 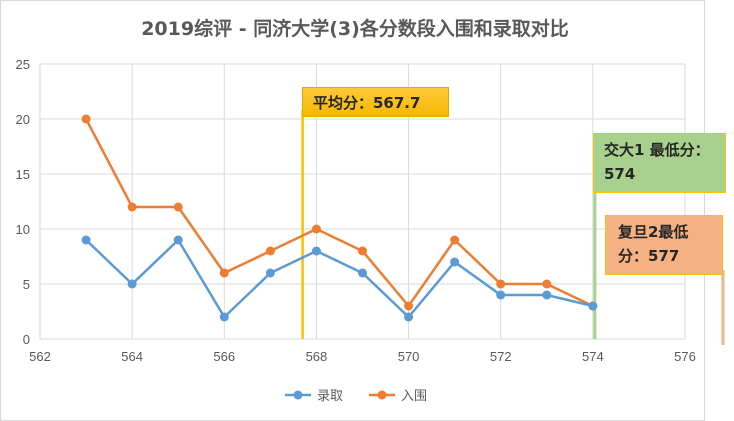 I want to click on x-tick-label: 570, so click(x=409, y=356).